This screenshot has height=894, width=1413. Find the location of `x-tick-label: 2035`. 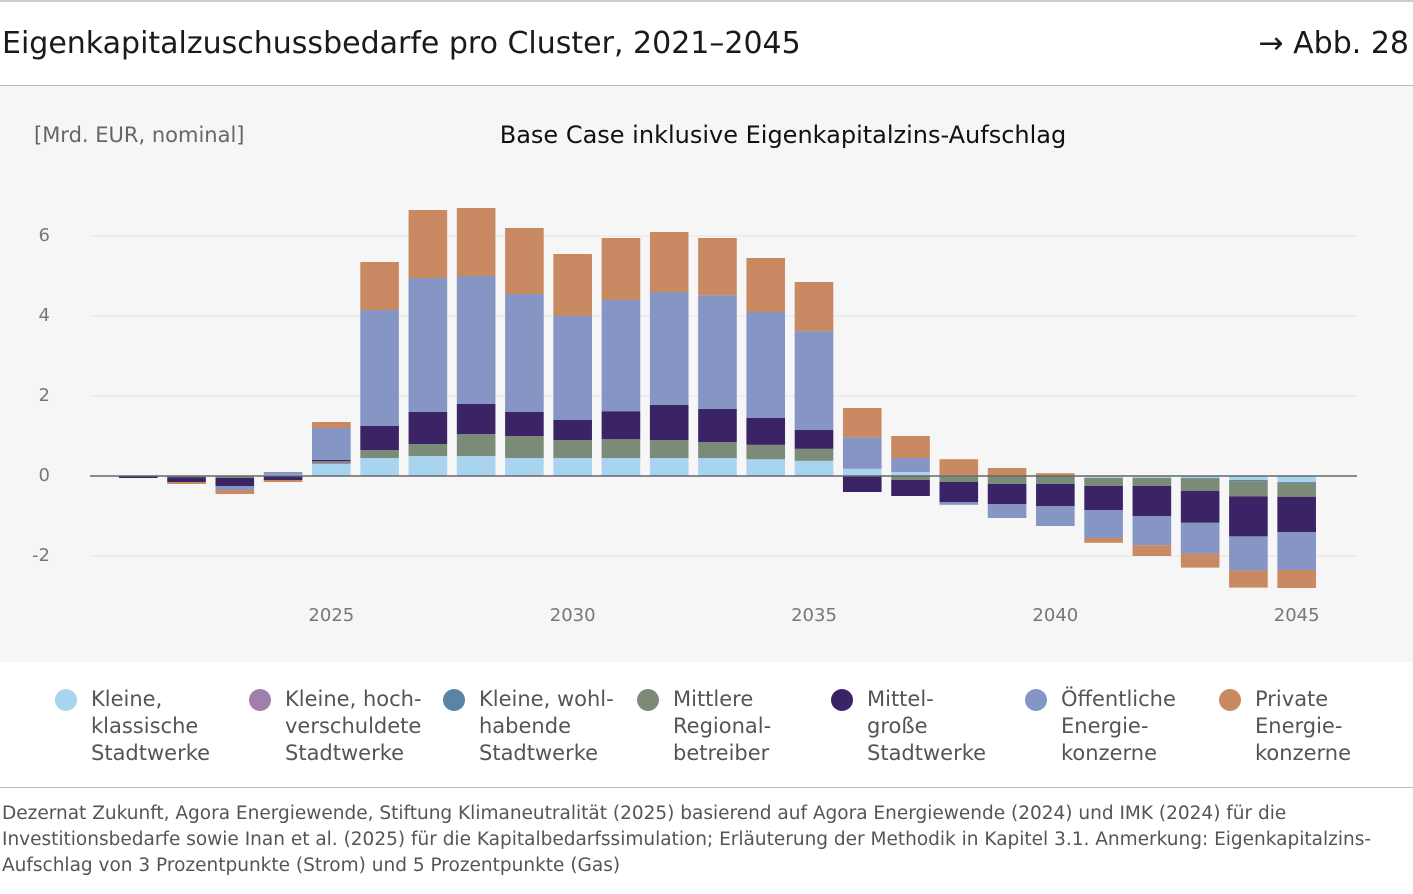

x-tick-label: 2035 is located at coordinates (814, 615).